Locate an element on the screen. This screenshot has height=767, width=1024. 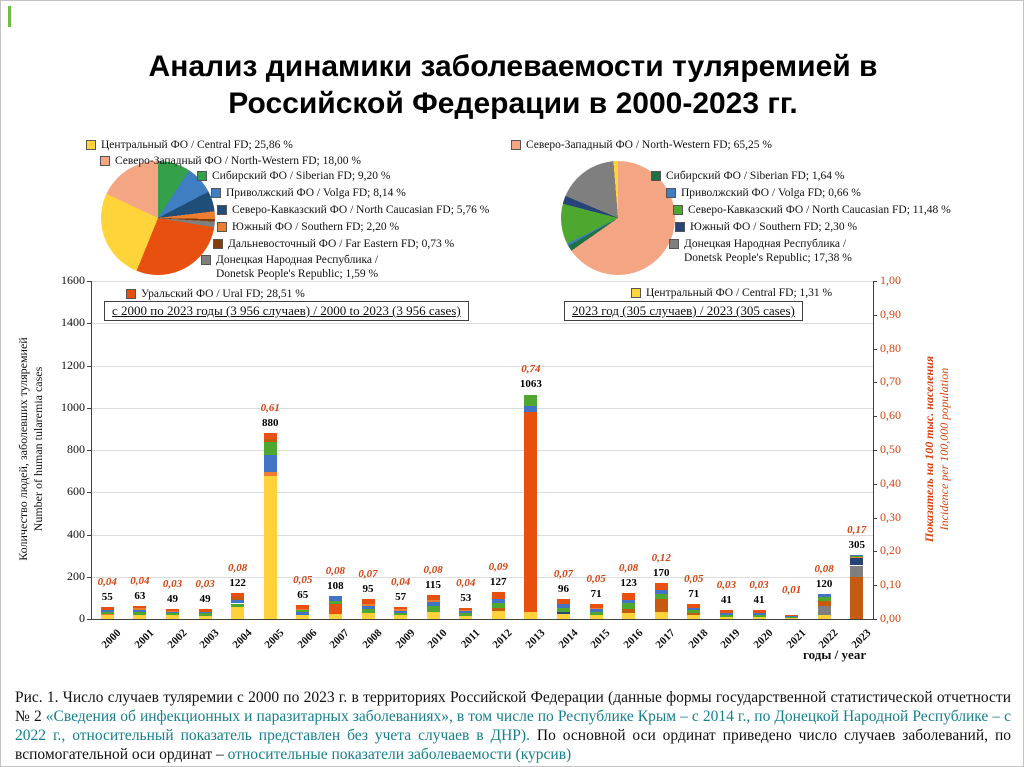
bar-2018 is located at coordinates (694, 611).